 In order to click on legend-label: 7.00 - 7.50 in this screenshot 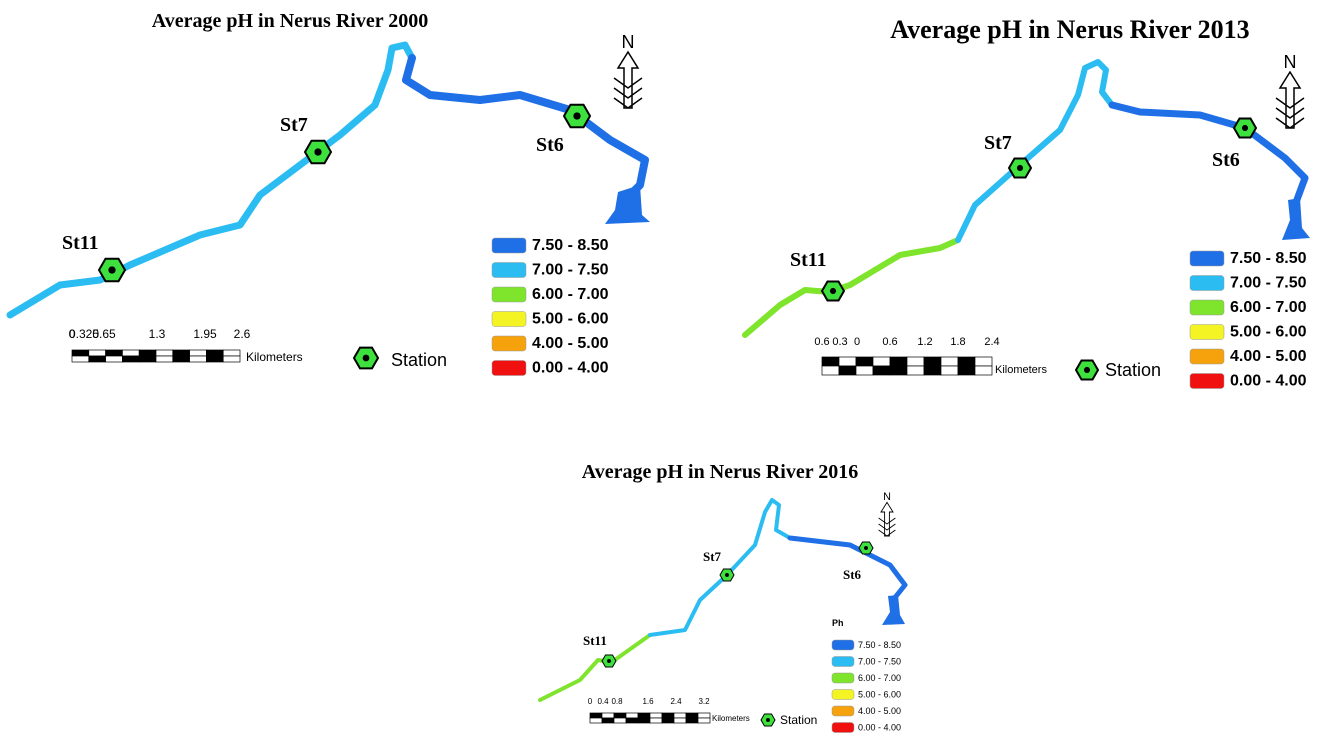, I will do `click(570, 270)`.